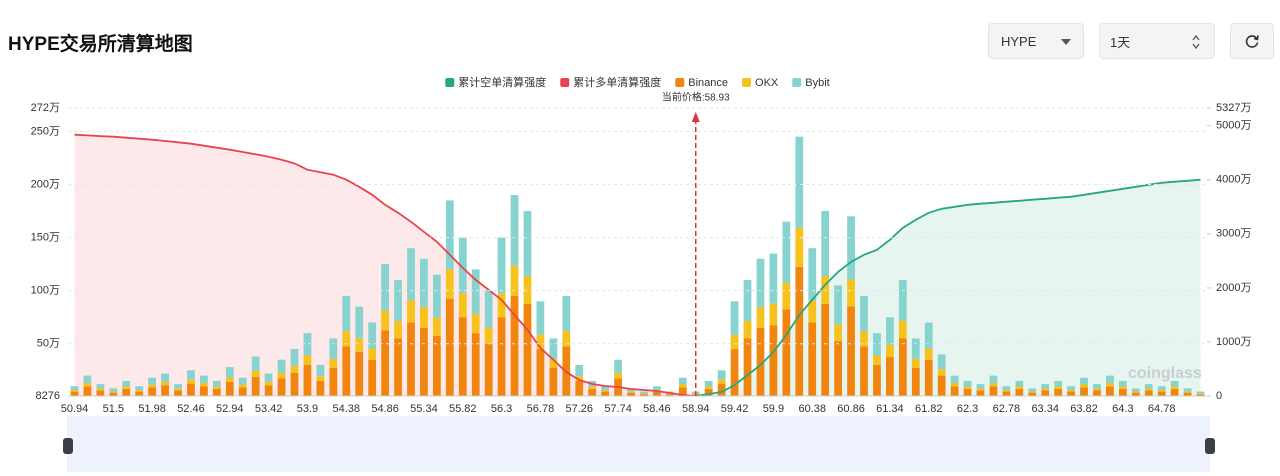  I want to click on y2-tick-label: 0, so click(1219, 396).